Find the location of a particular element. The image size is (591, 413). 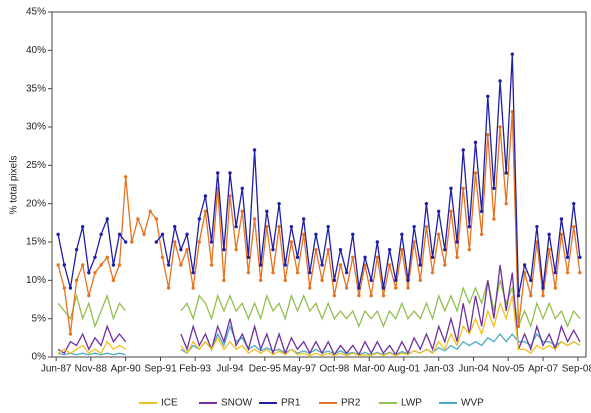

x-tick-label: Jul-94 is located at coordinates (230, 369).